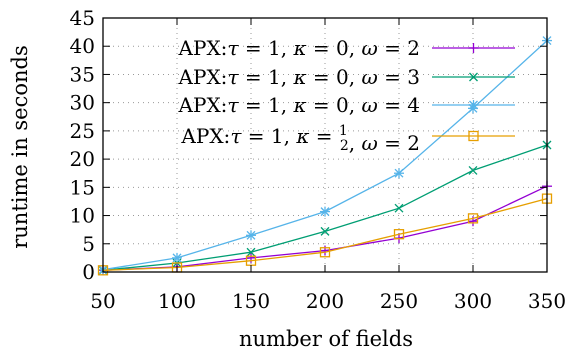  What do you see at coordinates (82, 103) in the screenshot?
I see `y-tick-label: 30` at bounding box center [82, 103].